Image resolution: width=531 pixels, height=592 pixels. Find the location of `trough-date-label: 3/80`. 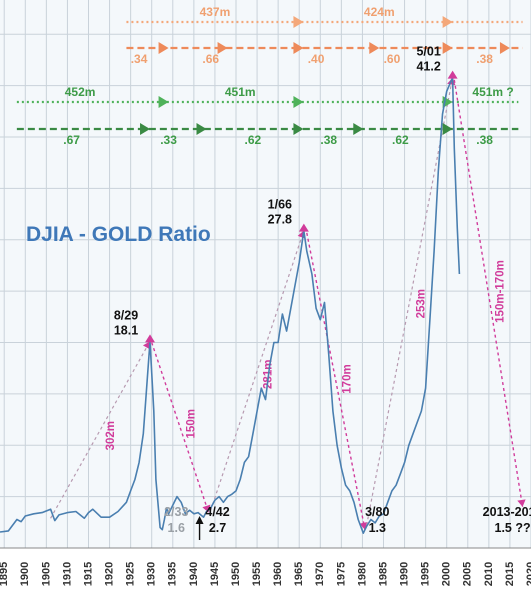

trough-date-label: 3/80 is located at coordinates (377, 512).